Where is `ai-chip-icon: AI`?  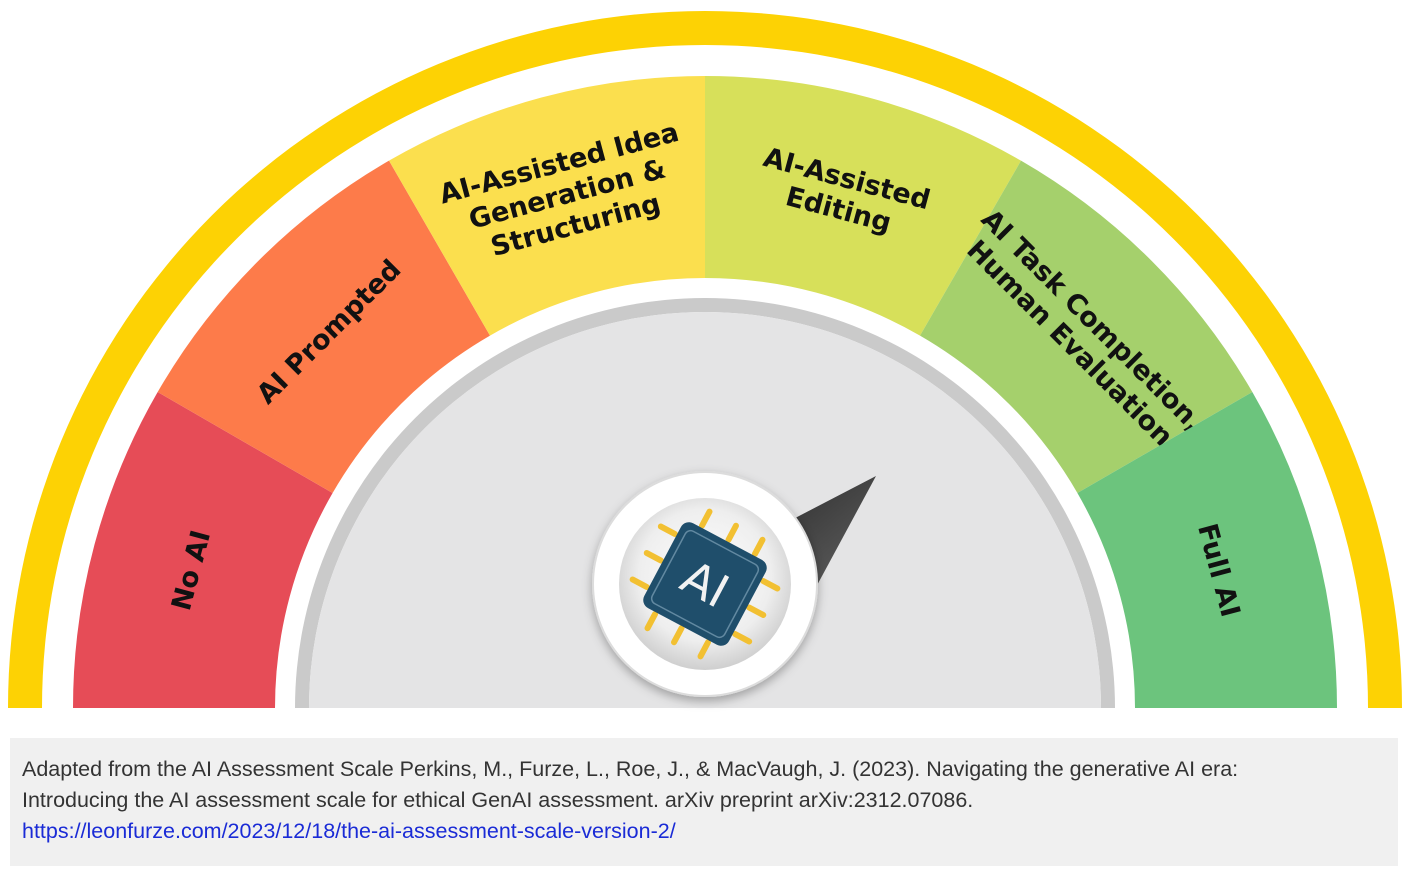 ai-chip-icon: AI is located at coordinates (705, 584).